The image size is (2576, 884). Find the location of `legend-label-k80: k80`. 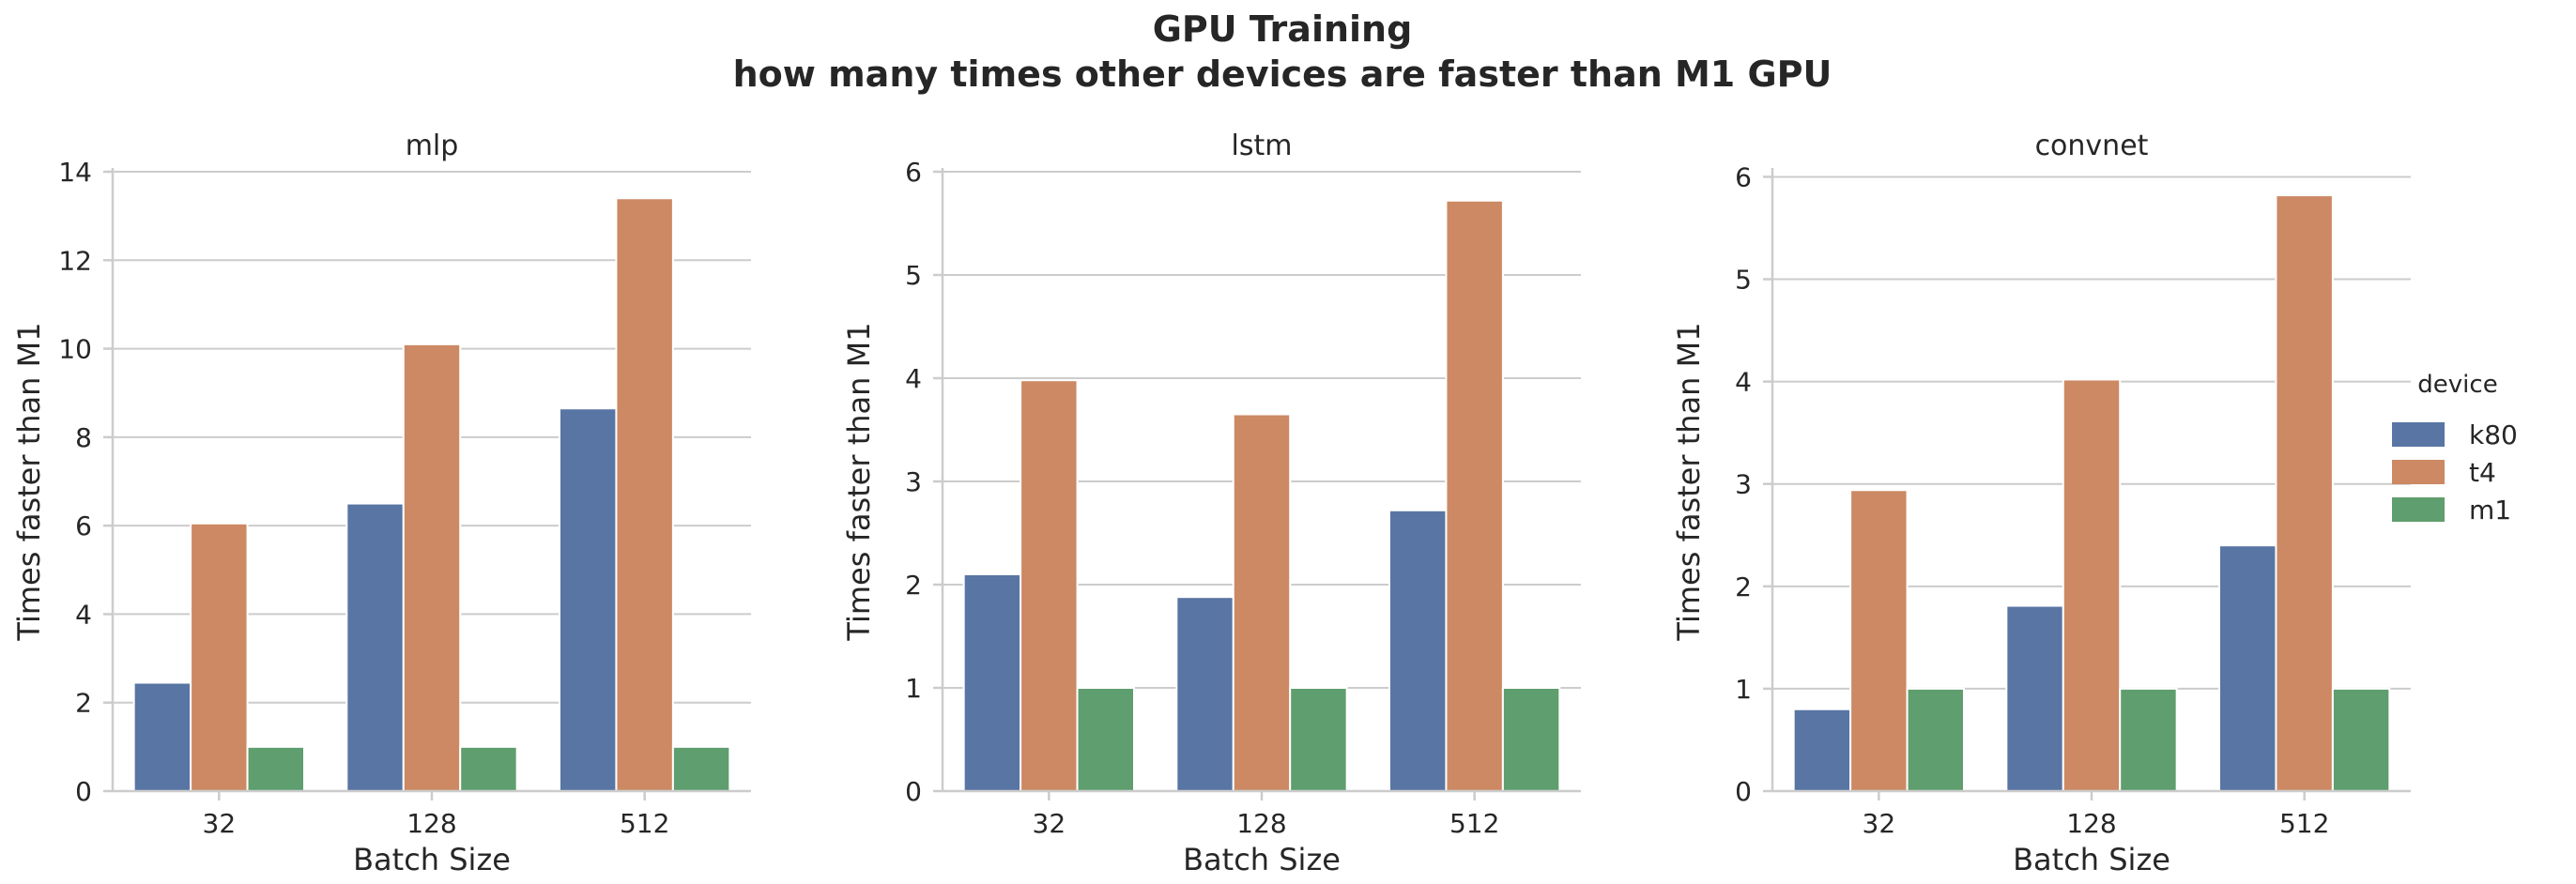

legend-label-k80: k80 is located at coordinates (2494, 434).